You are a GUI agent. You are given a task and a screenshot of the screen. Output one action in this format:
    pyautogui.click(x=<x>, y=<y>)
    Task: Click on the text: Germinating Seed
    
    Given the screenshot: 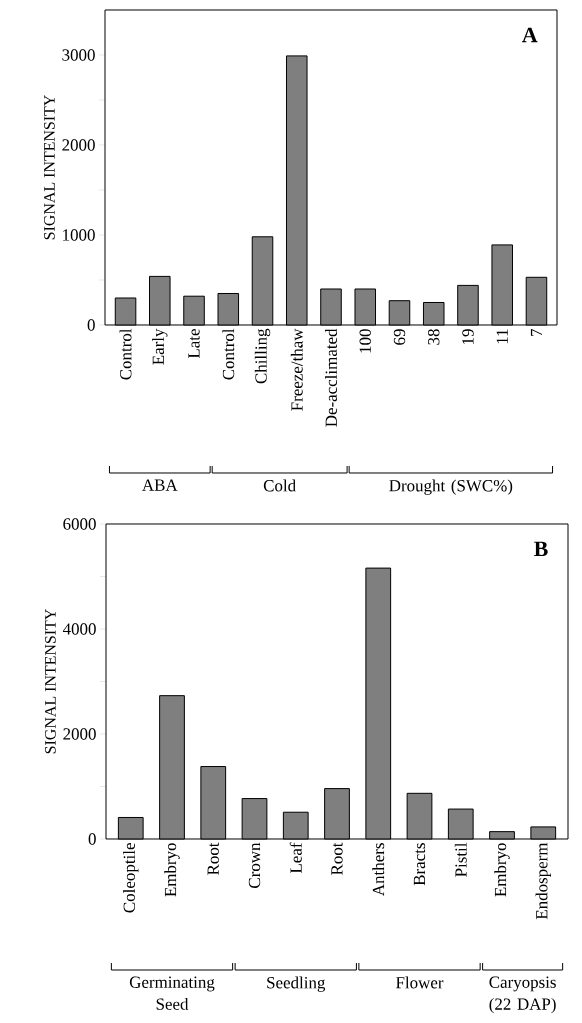 What is the action you would take?
    pyautogui.click(x=172, y=993)
    